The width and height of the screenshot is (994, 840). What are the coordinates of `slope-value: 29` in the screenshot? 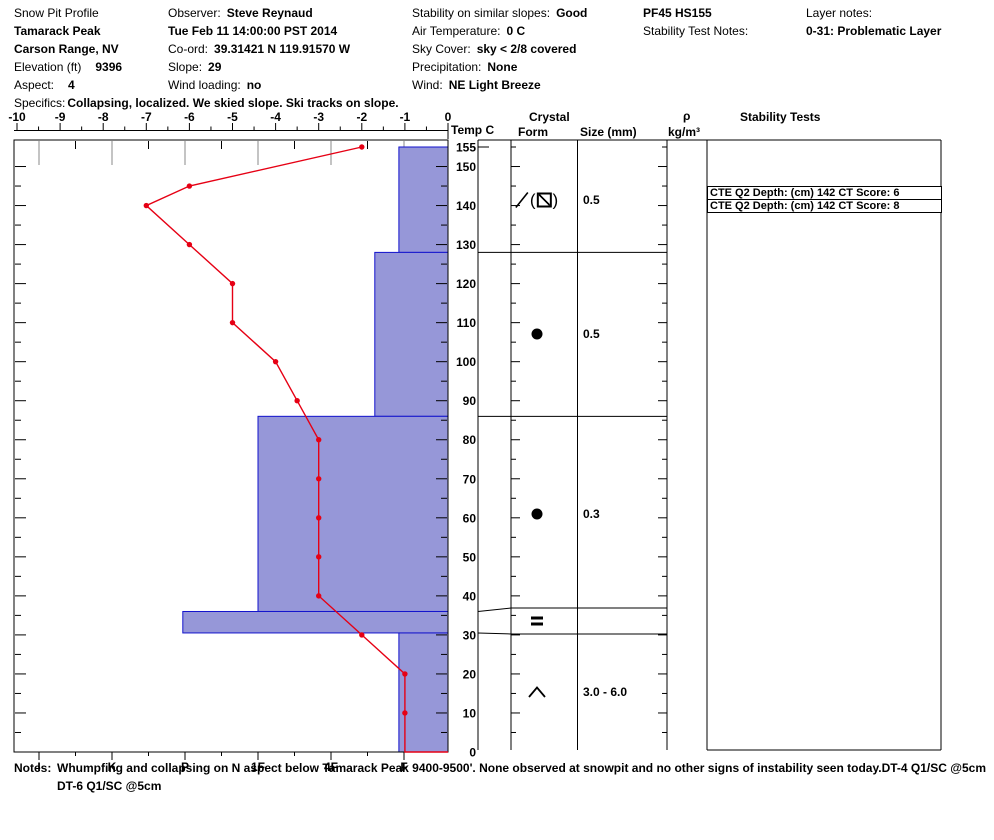 It's located at (215, 67).